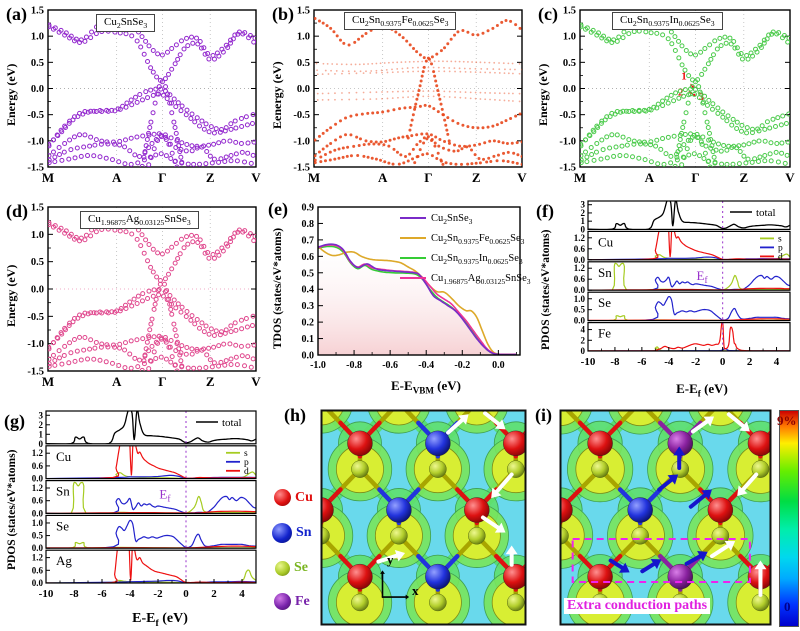  I want to click on pdos-y-tick: 0, so click(583, 351).